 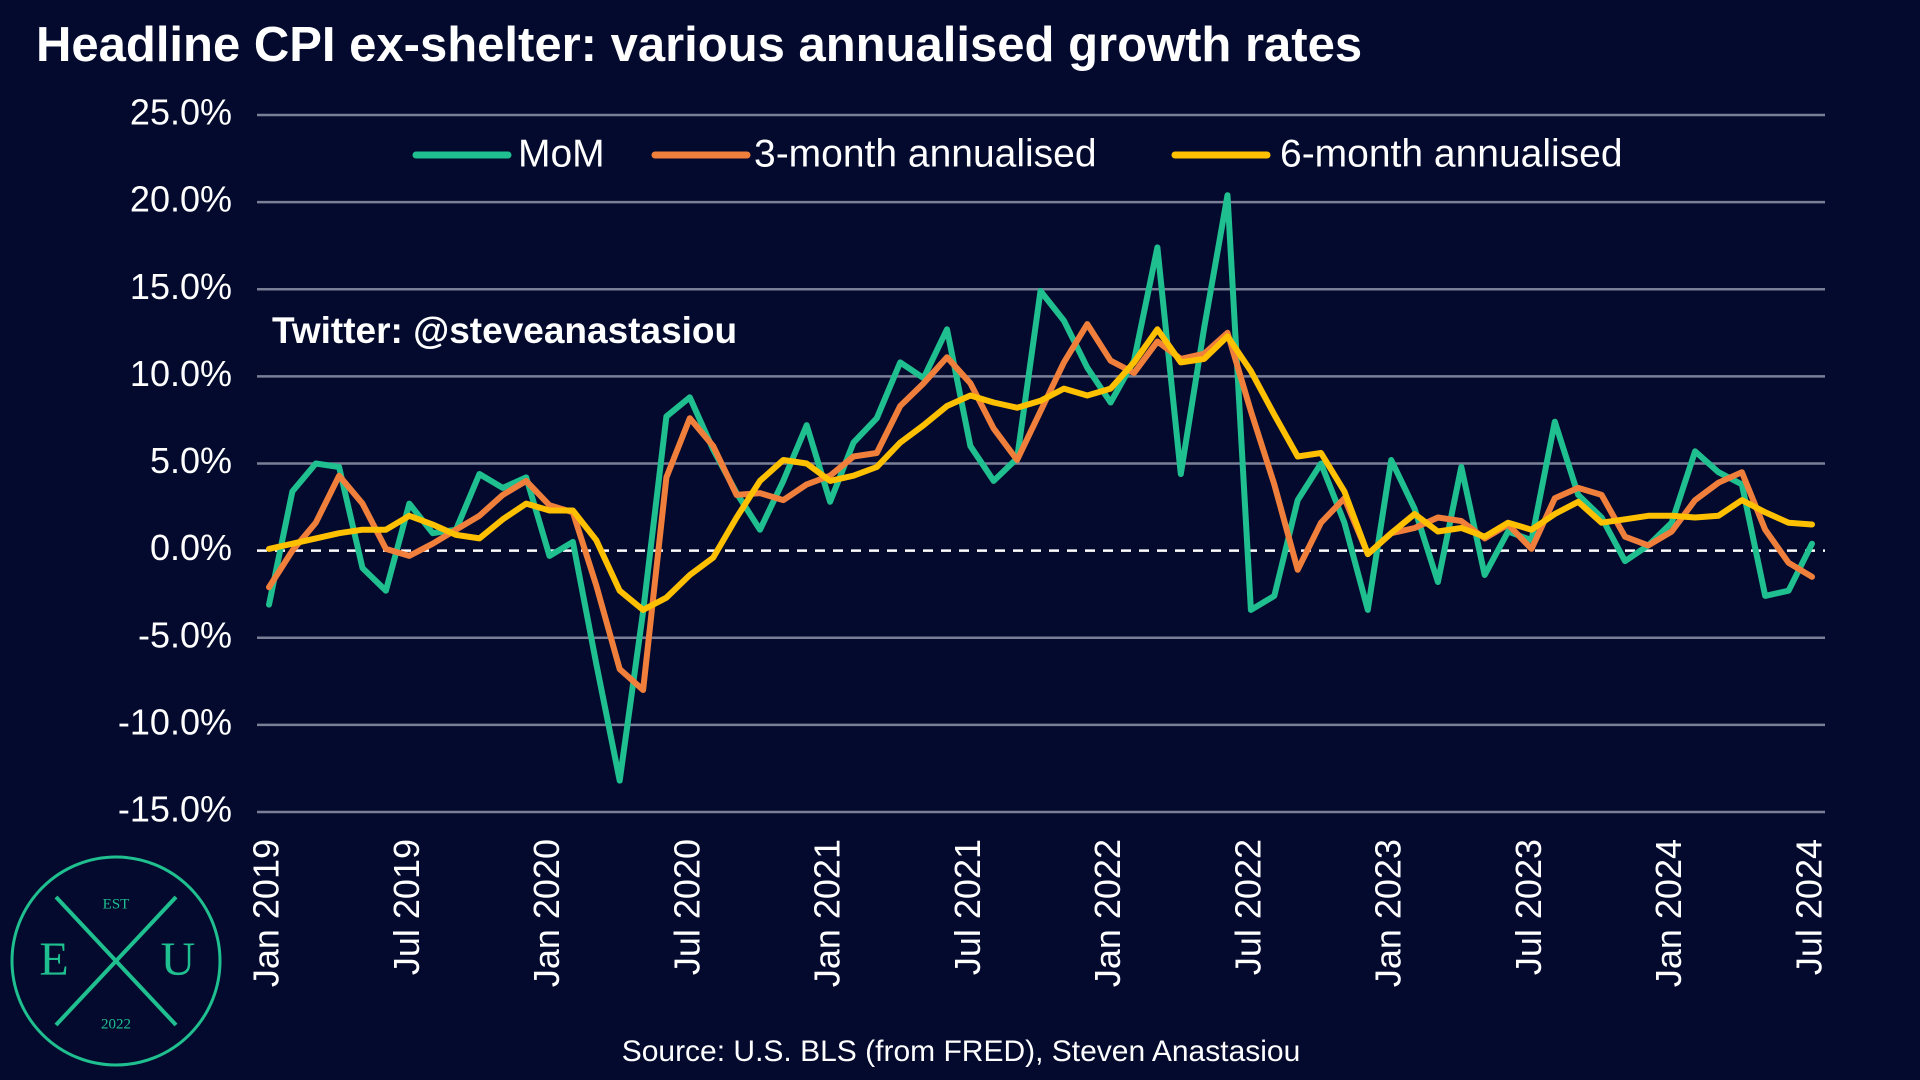 What do you see at coordinates (116, 904) in the screenshot?
I see `logo-text: EST` at bounding box center [116, 904].